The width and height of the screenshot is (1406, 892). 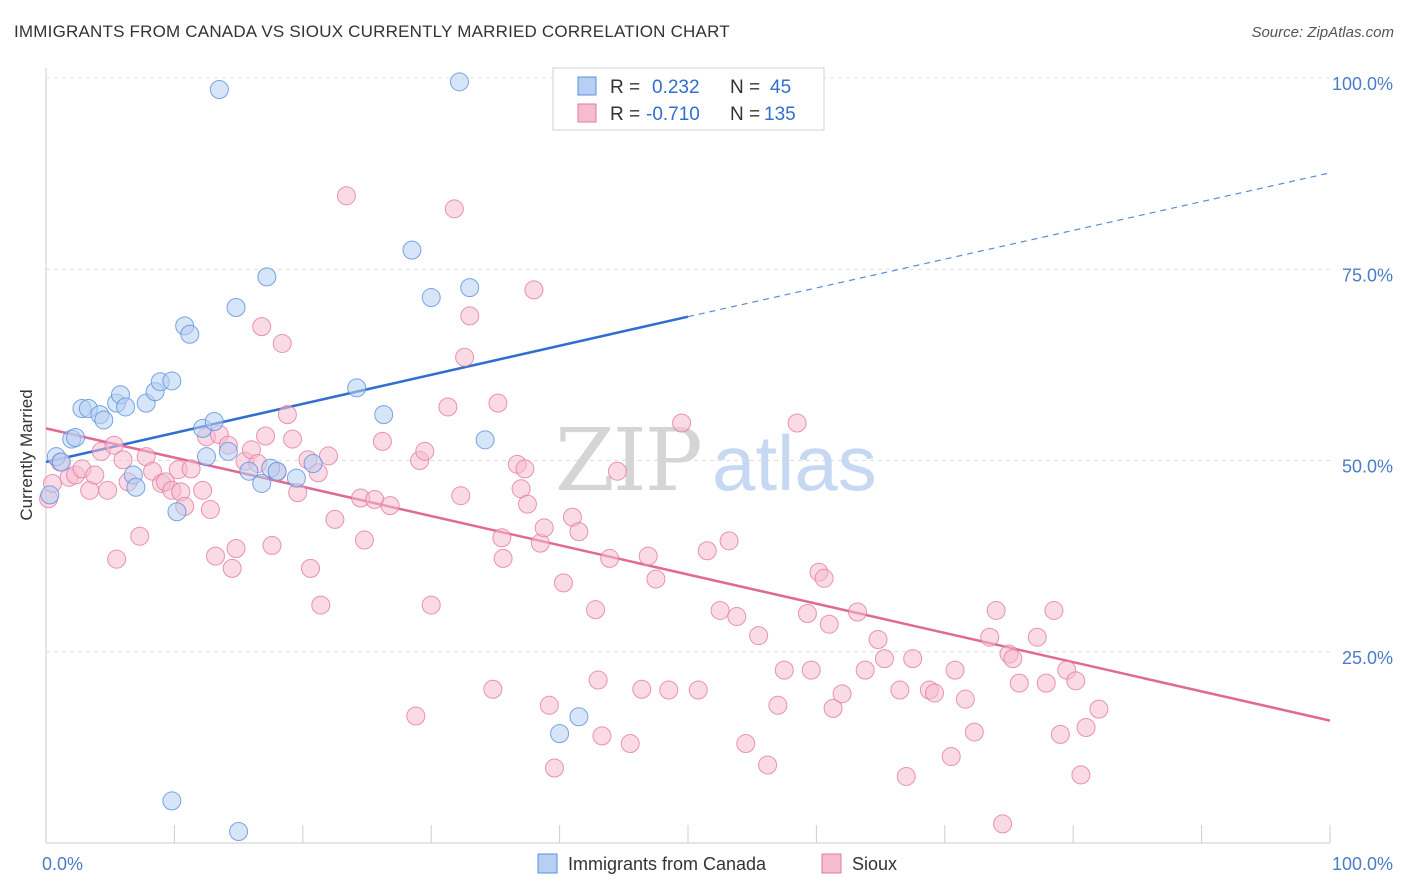 I want to click on series-legend: Immigrants from Canada Sioux, so click(x=717, y=863).